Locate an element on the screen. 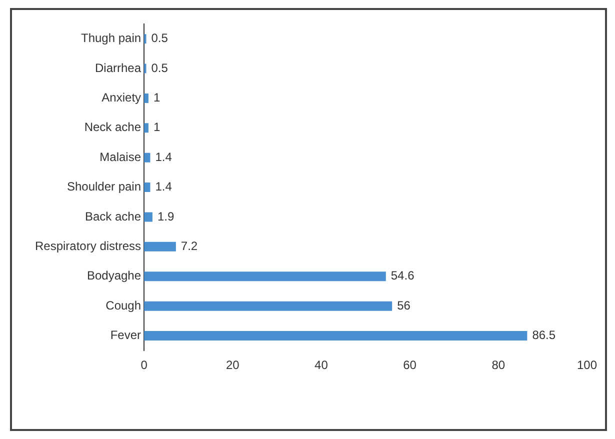 This screenshot has height=439, width=615. y-tick-label: Shoulder pain is located at coordinates (104, 187).